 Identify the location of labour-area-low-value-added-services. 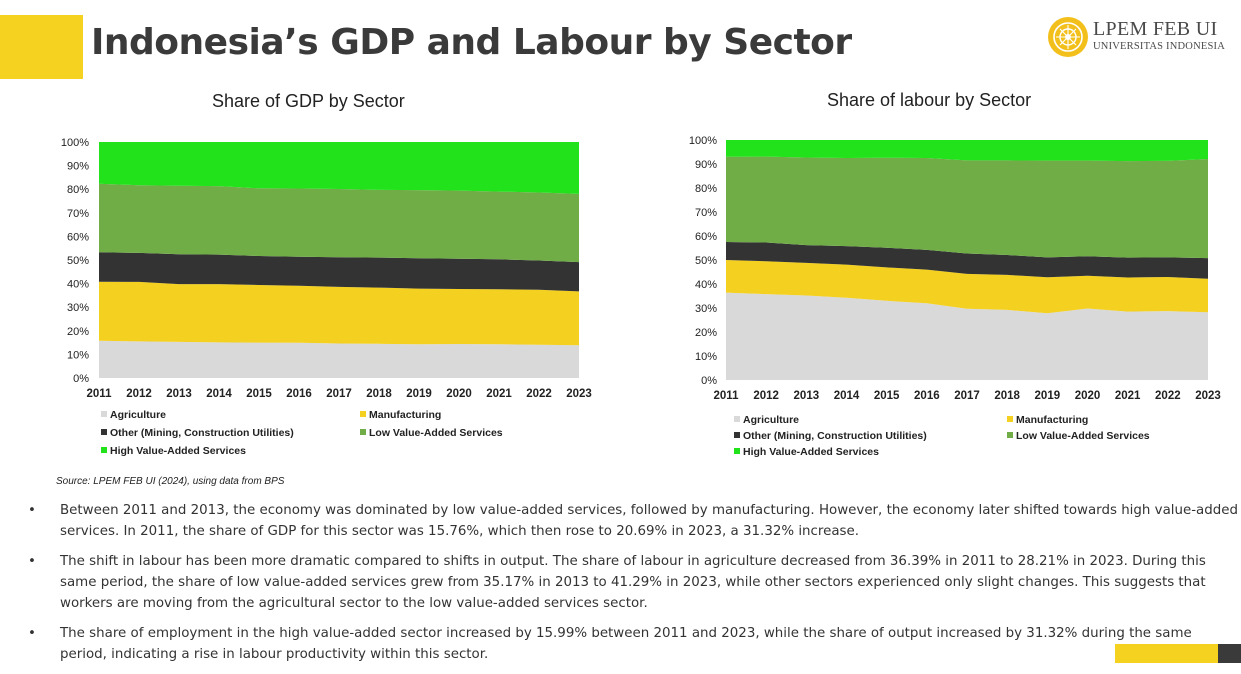
(967, 207).